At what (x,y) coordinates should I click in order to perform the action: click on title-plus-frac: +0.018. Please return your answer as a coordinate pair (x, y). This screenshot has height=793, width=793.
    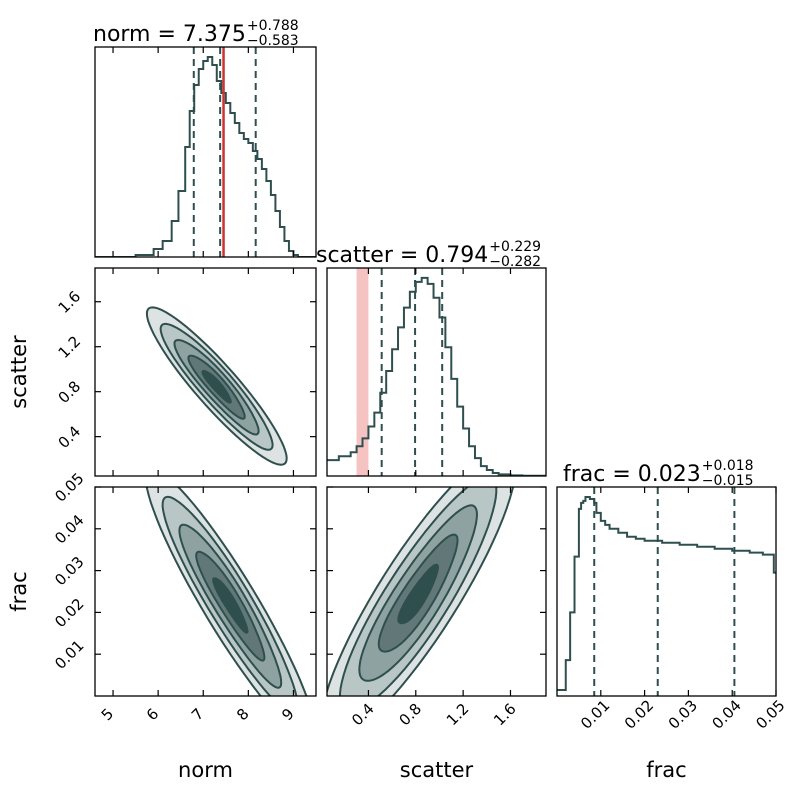
    Looking at the image, I should click on (728, 466).